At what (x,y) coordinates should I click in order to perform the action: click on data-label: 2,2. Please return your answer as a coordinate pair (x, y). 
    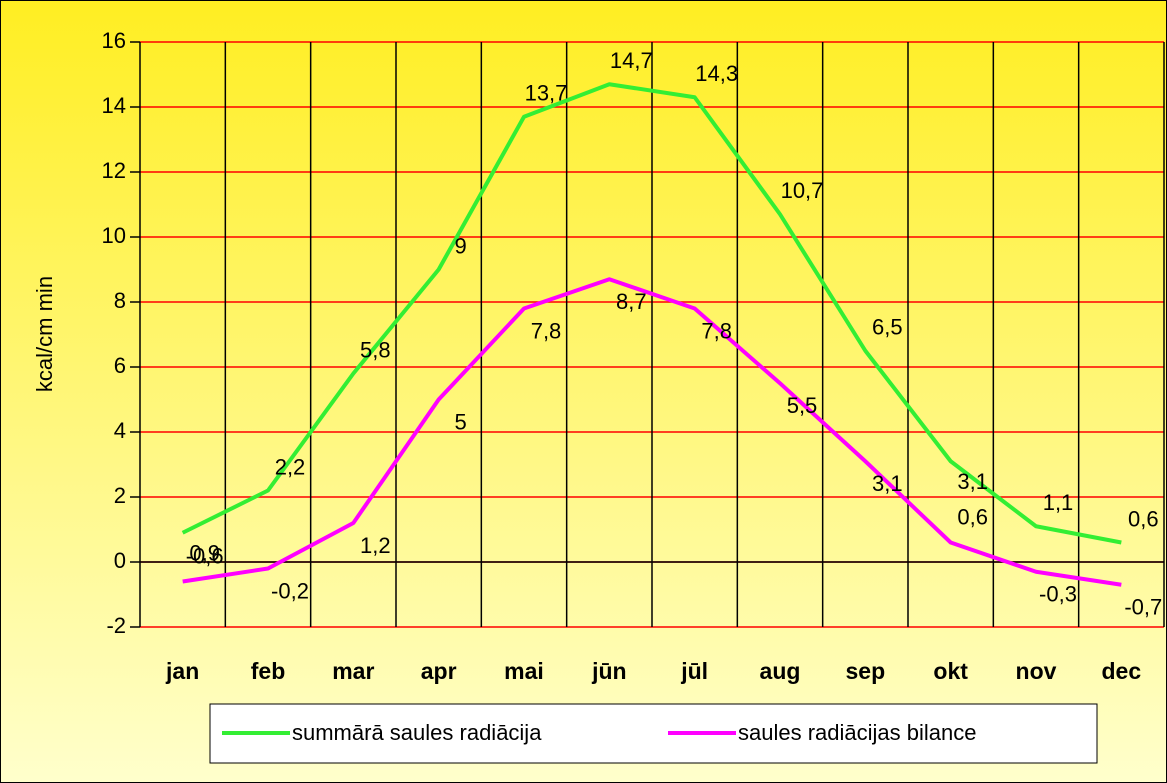
    Looking at the image, I should click on (290, 466).